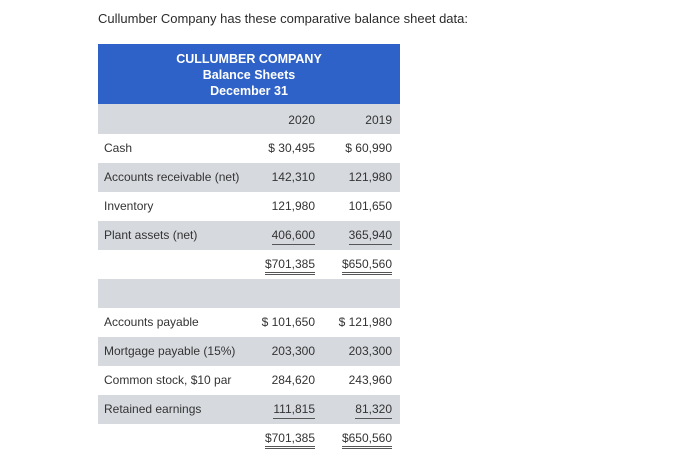  What do you see at coordinates (249, 438) in the screenshot?
I see `liab-total-row: $701,385 $650,560` at bounding box center [249, 438].